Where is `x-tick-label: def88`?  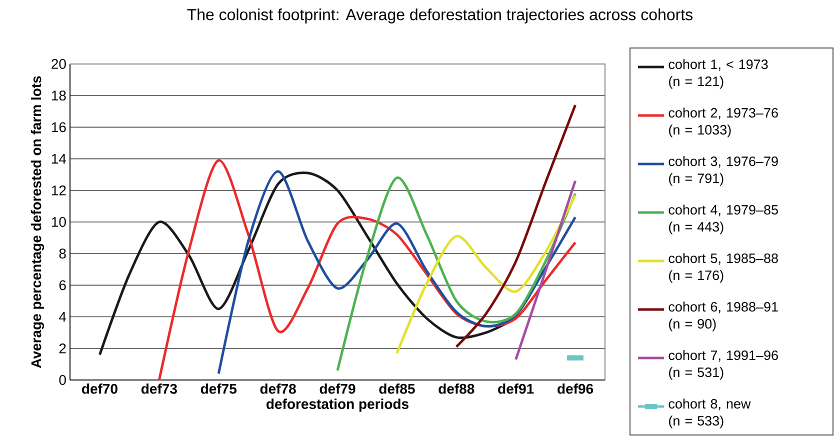 x-tick-label: def88 is located at coordinates (456, 389).